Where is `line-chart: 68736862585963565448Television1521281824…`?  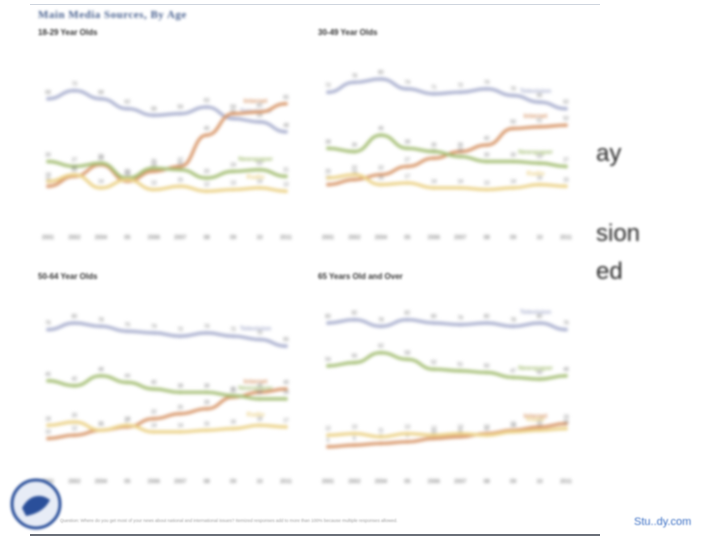
line-chart: 68736862585963565448Television1521281824… is located at coordinates (167, 161).